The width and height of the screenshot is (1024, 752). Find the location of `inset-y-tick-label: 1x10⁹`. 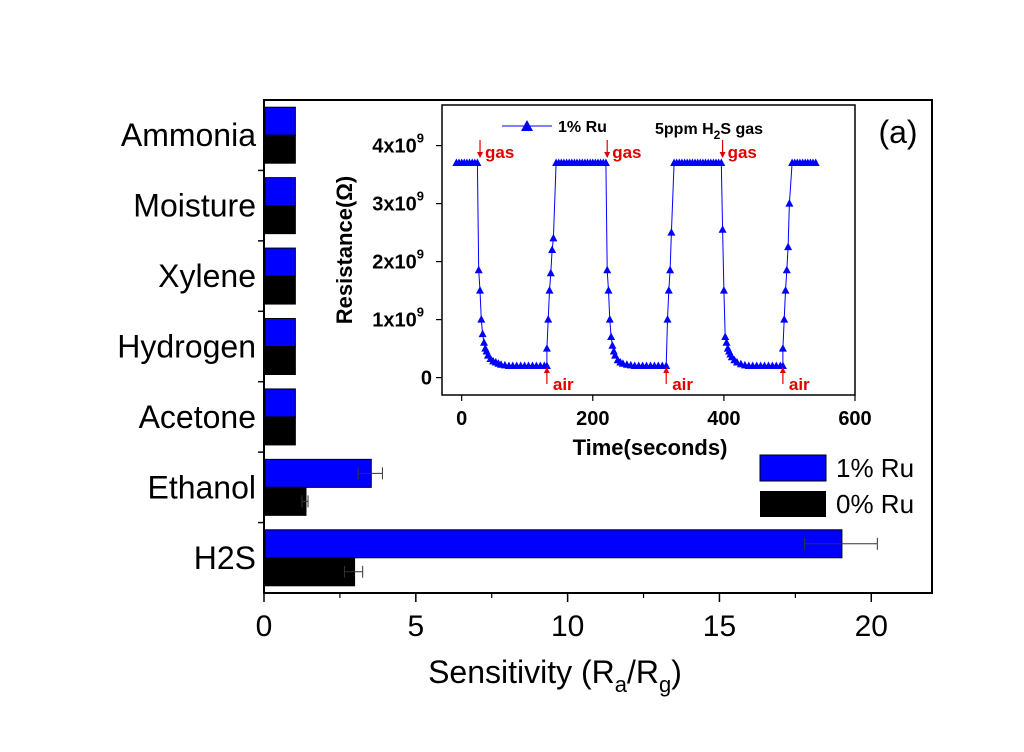

inset-y-tick-label: 1x10⁹ is located at coordinates (398, 318).